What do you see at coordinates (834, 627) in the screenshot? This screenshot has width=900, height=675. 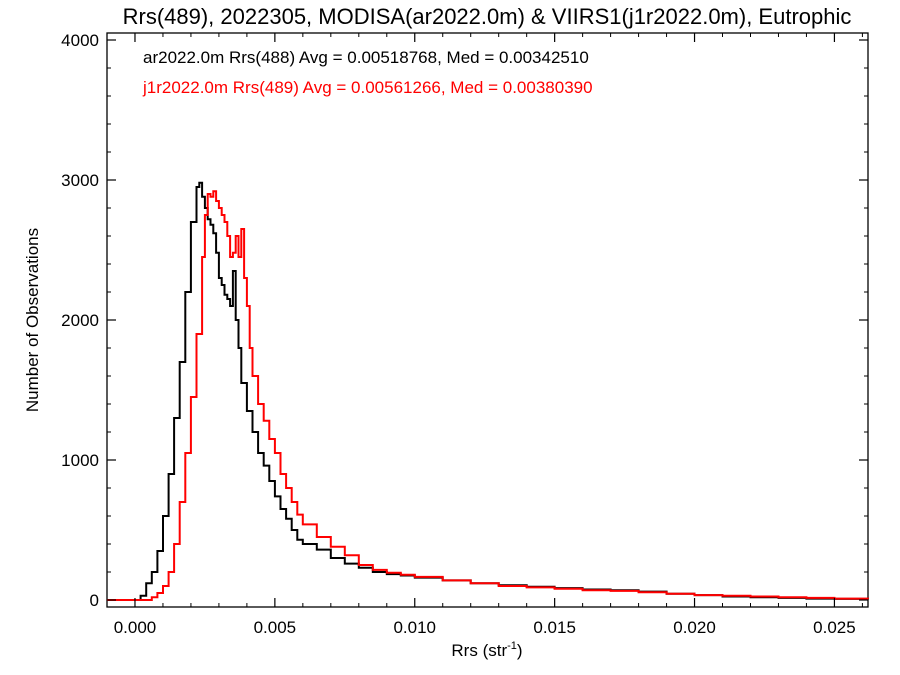 I see `x-tick-label: 0.025` at bounding box center [834, 627].